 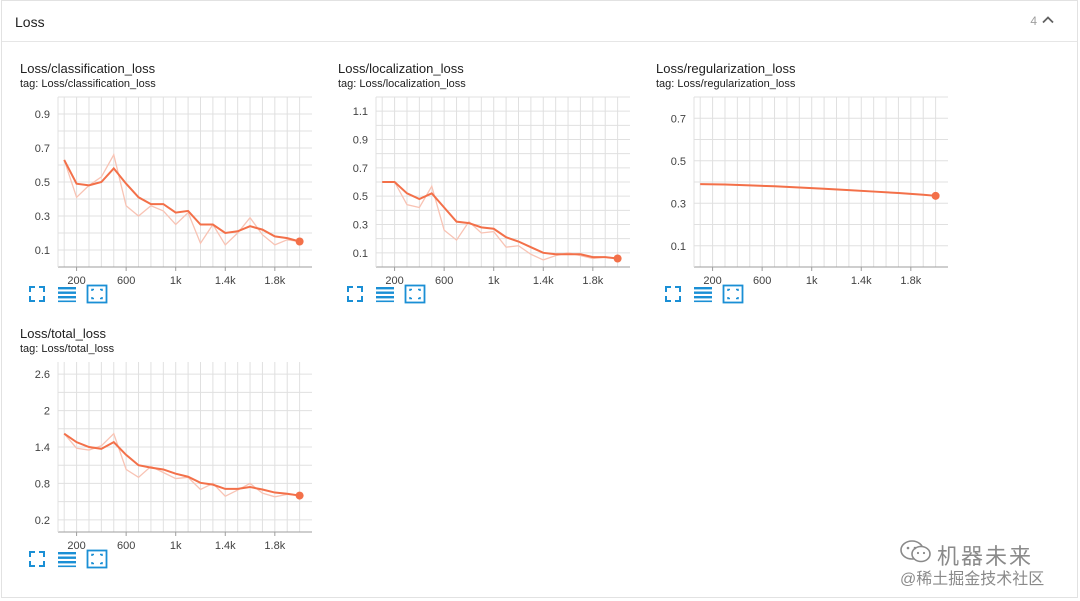 I want to click on y-tick-label: 2.6, so click(x=42, y=375).